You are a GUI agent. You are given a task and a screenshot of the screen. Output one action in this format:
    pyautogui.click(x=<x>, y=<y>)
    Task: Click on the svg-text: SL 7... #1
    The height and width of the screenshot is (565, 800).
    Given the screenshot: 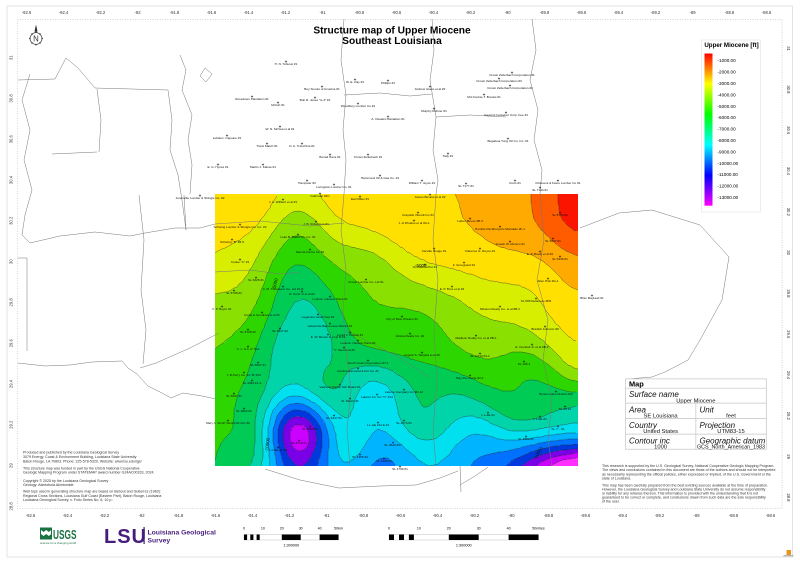 What is the action you would take?
    pyautogui.click(x=557, y=429)
    